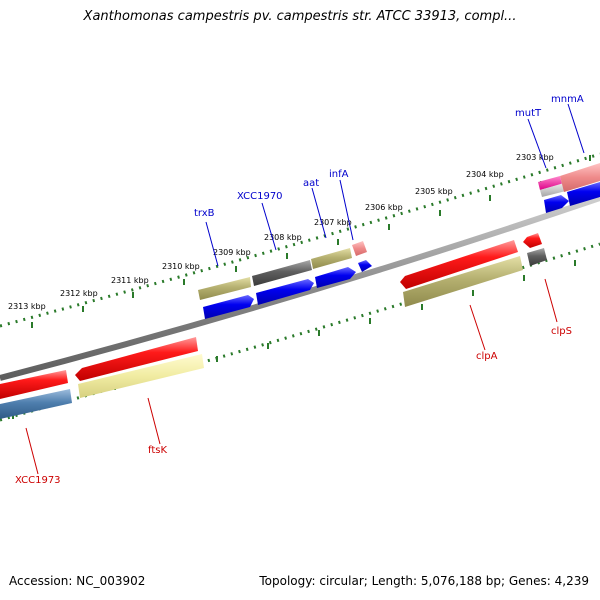 The height and width of the screenshot is (600, 600). What do you see at coordinates (459, 264) in the screenshot?
I see `gene-clpA-red` at bounding box center [459, 264].